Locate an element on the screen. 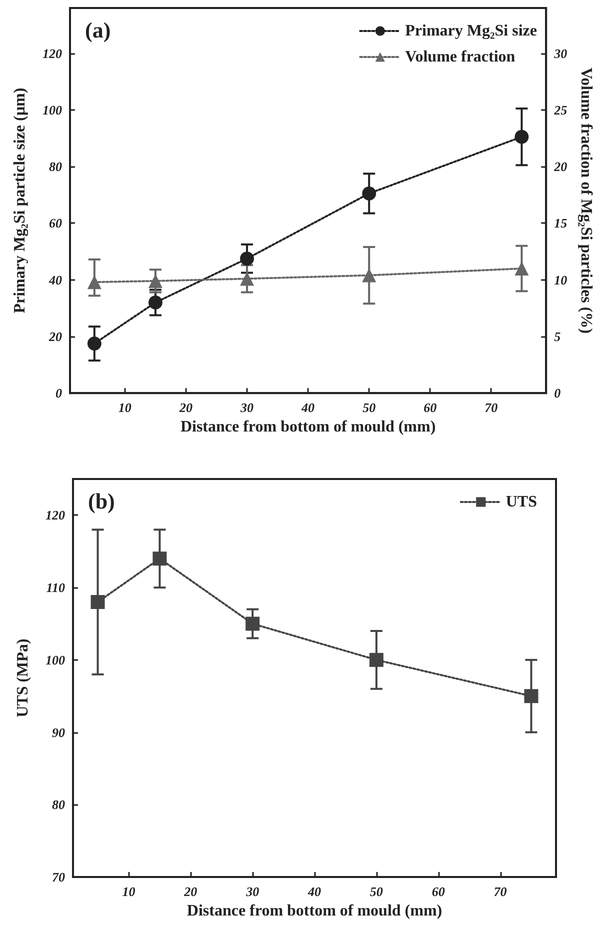 This screenshot has width=602, height=934. y-tick-label: 70 is located at coordinates (59, 877).